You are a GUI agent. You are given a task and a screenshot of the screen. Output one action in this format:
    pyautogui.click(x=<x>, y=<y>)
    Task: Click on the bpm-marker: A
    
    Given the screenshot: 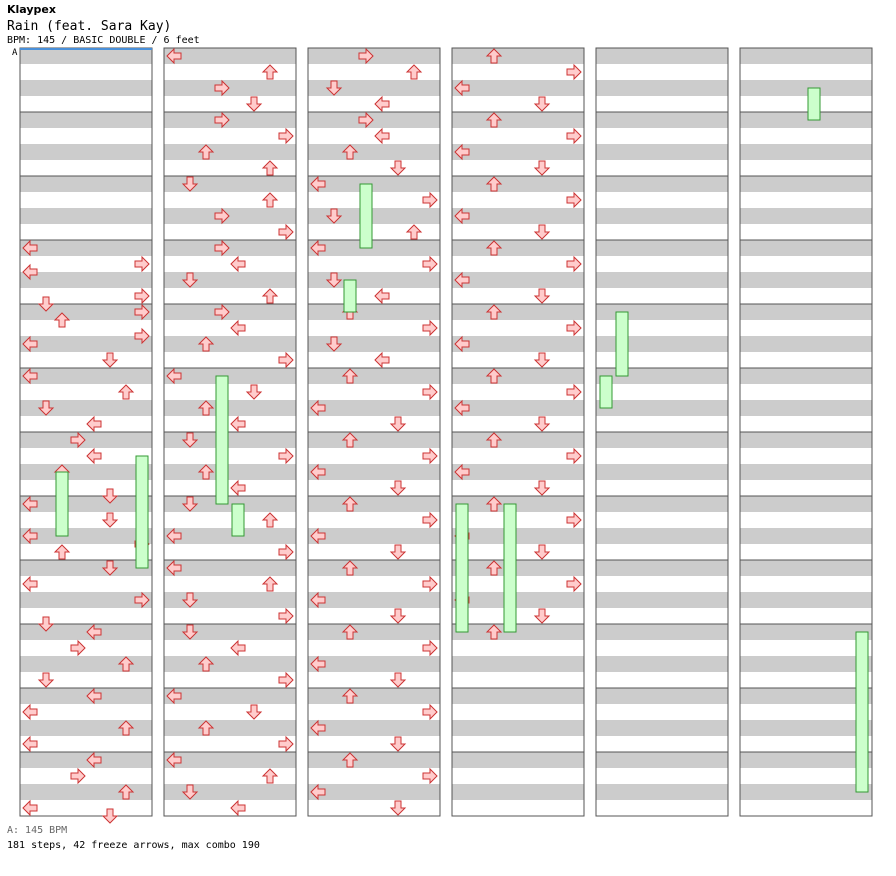 What is the action you would take?
    pyautogui.click(x=15, y=53)
    